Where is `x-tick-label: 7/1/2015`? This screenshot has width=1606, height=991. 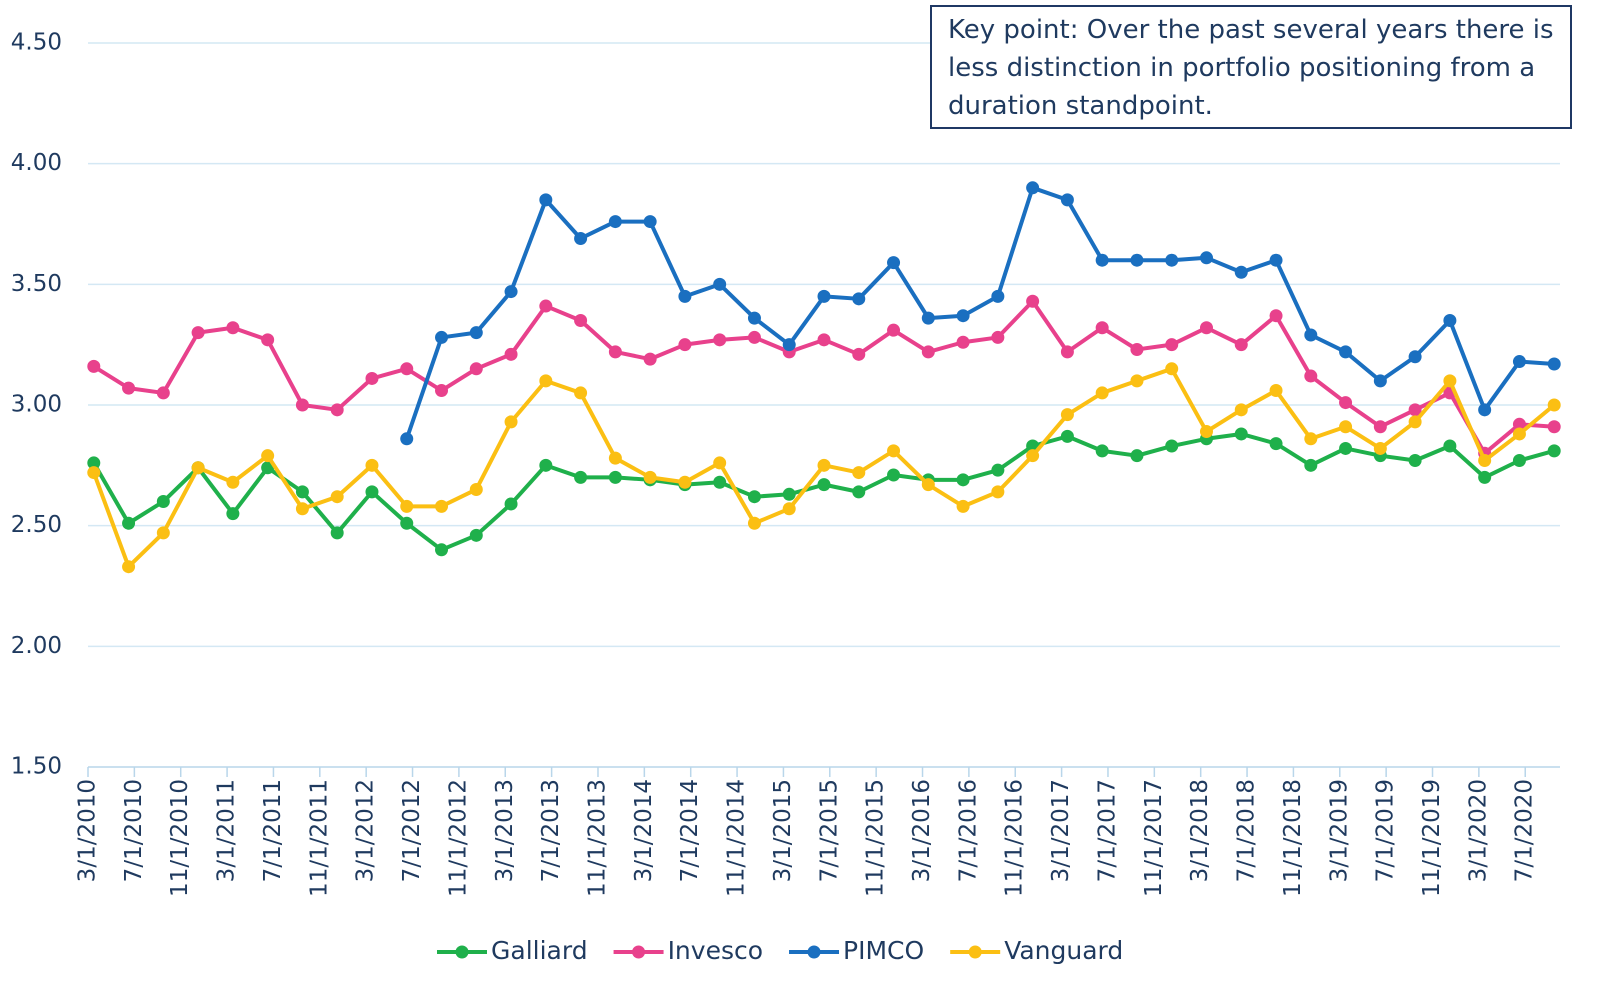 x-tick-label: 7/1/2015 is located at coordinates (829, 830).